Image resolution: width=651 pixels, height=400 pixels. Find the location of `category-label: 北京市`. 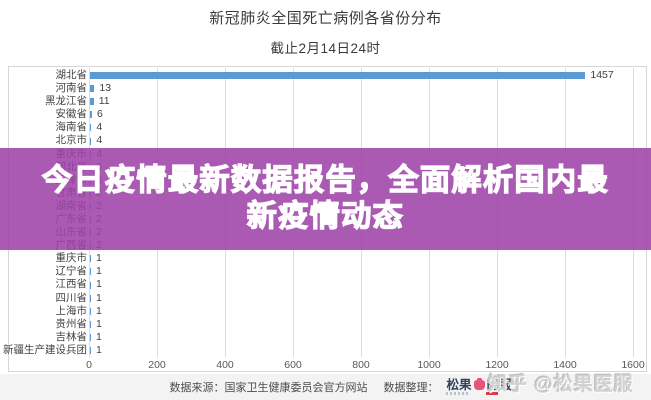

category-label: 北京市 is located at coordinates (71, 140).